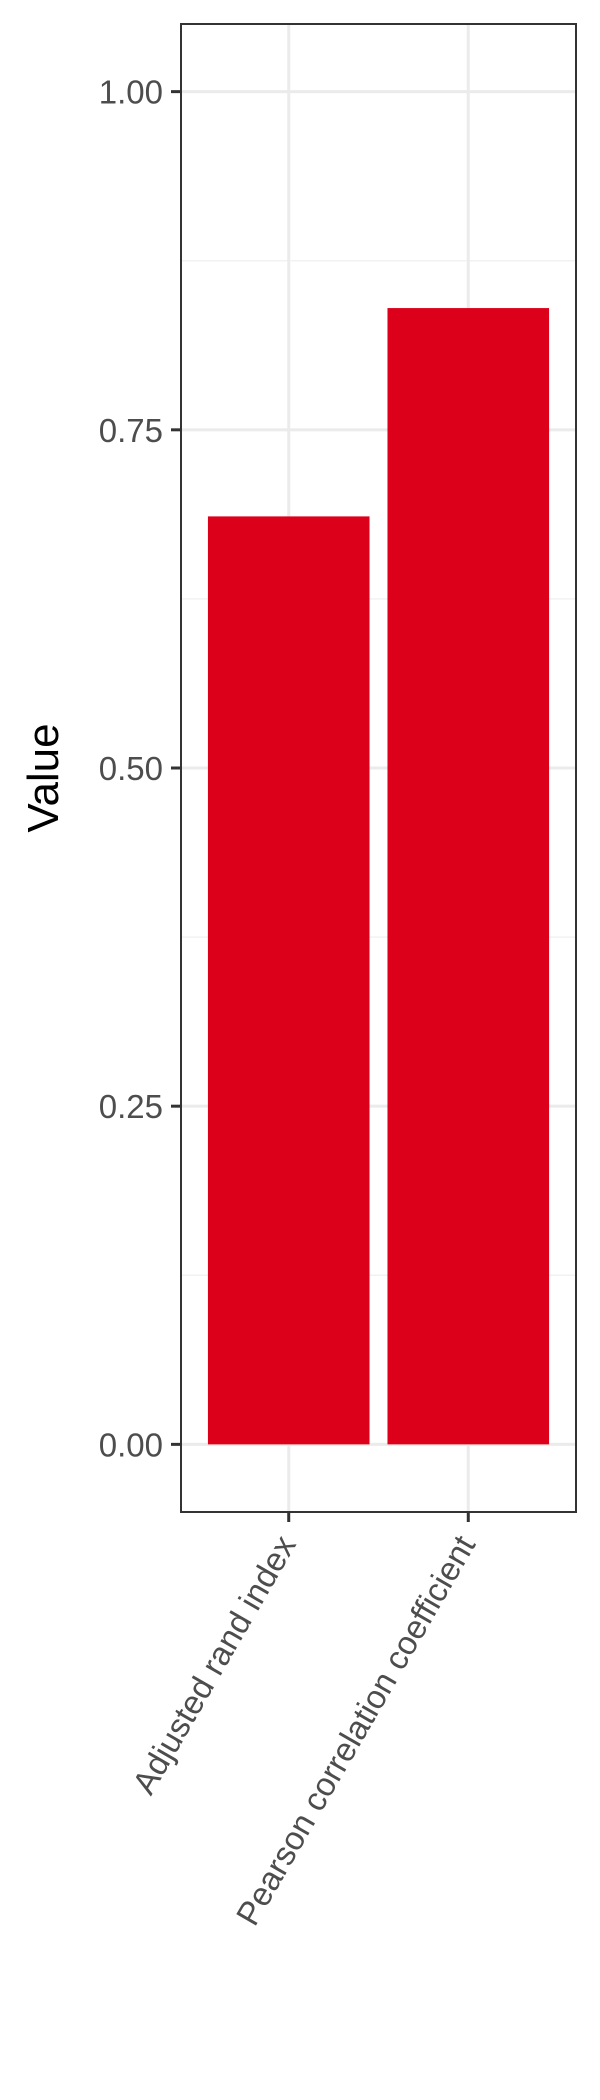 This screenshot has height=2100, width=600. What do you see at coordinates (214, 1665) in the screenshot?
I see `x-tick-label: Adjusted rand index` at bounding box center [214, 1665].